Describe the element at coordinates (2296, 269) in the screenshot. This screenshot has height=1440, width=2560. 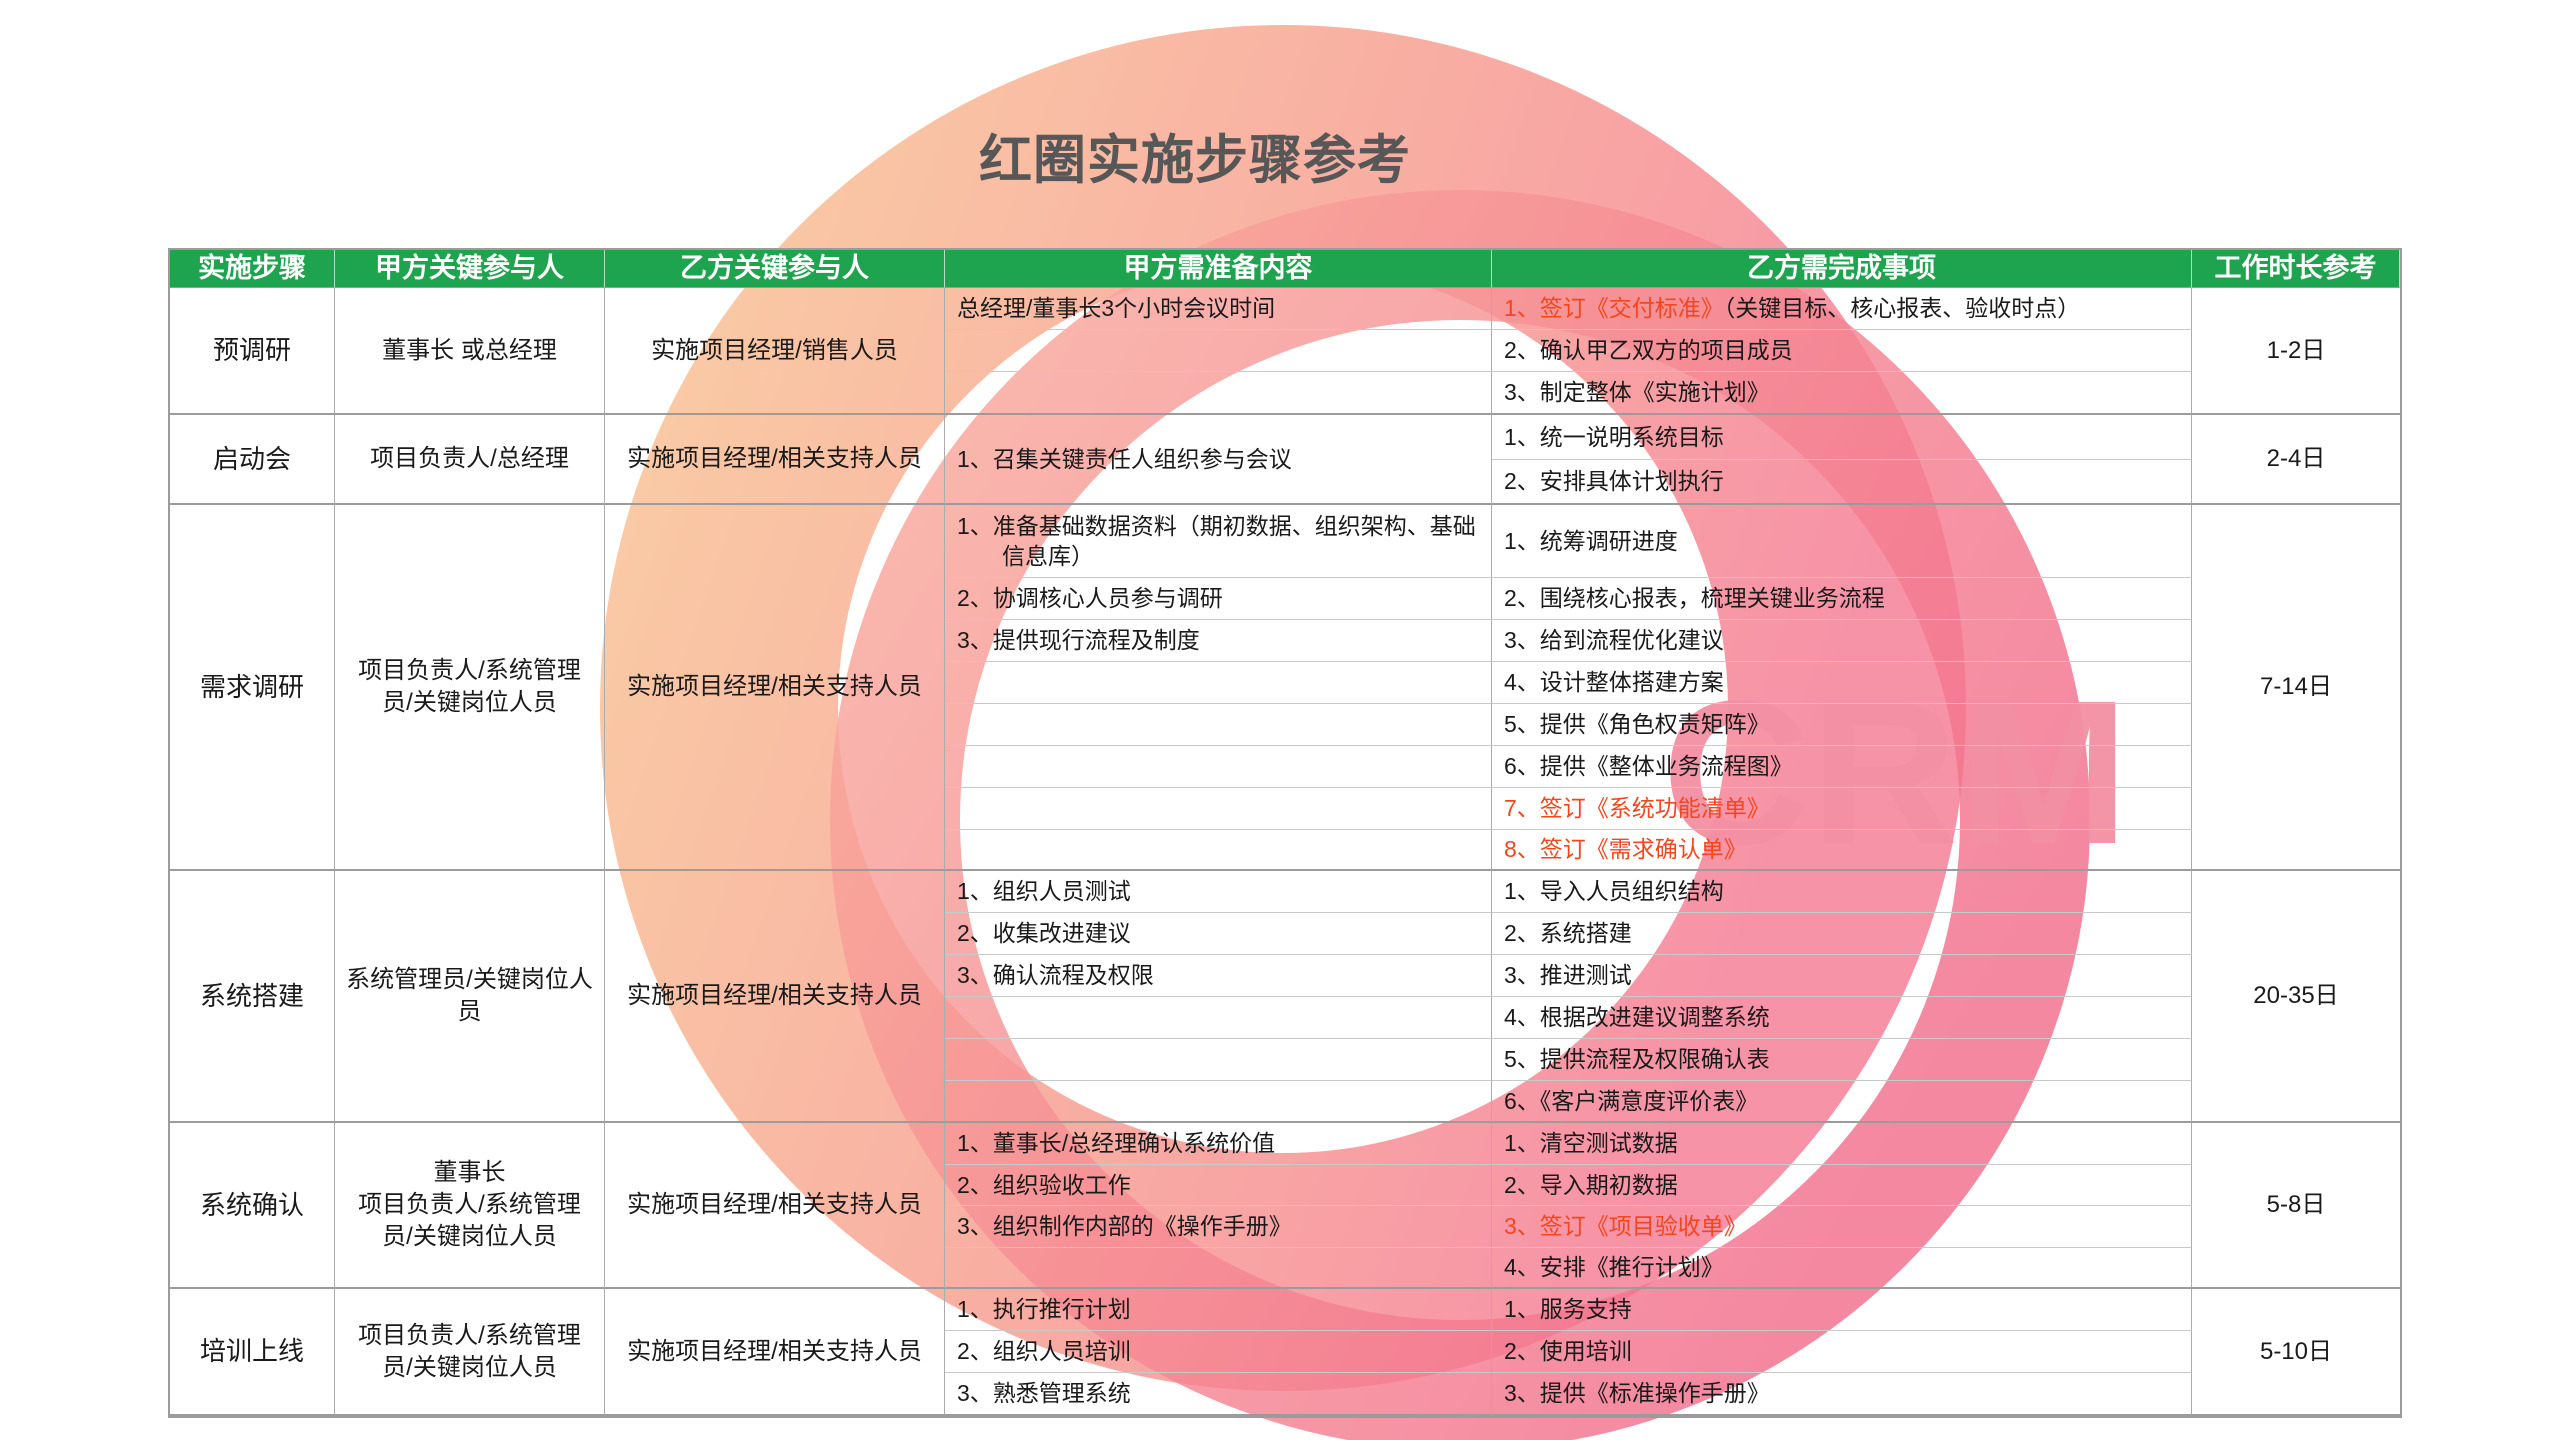
I see `header-duration: 工作时长参考` at that location.